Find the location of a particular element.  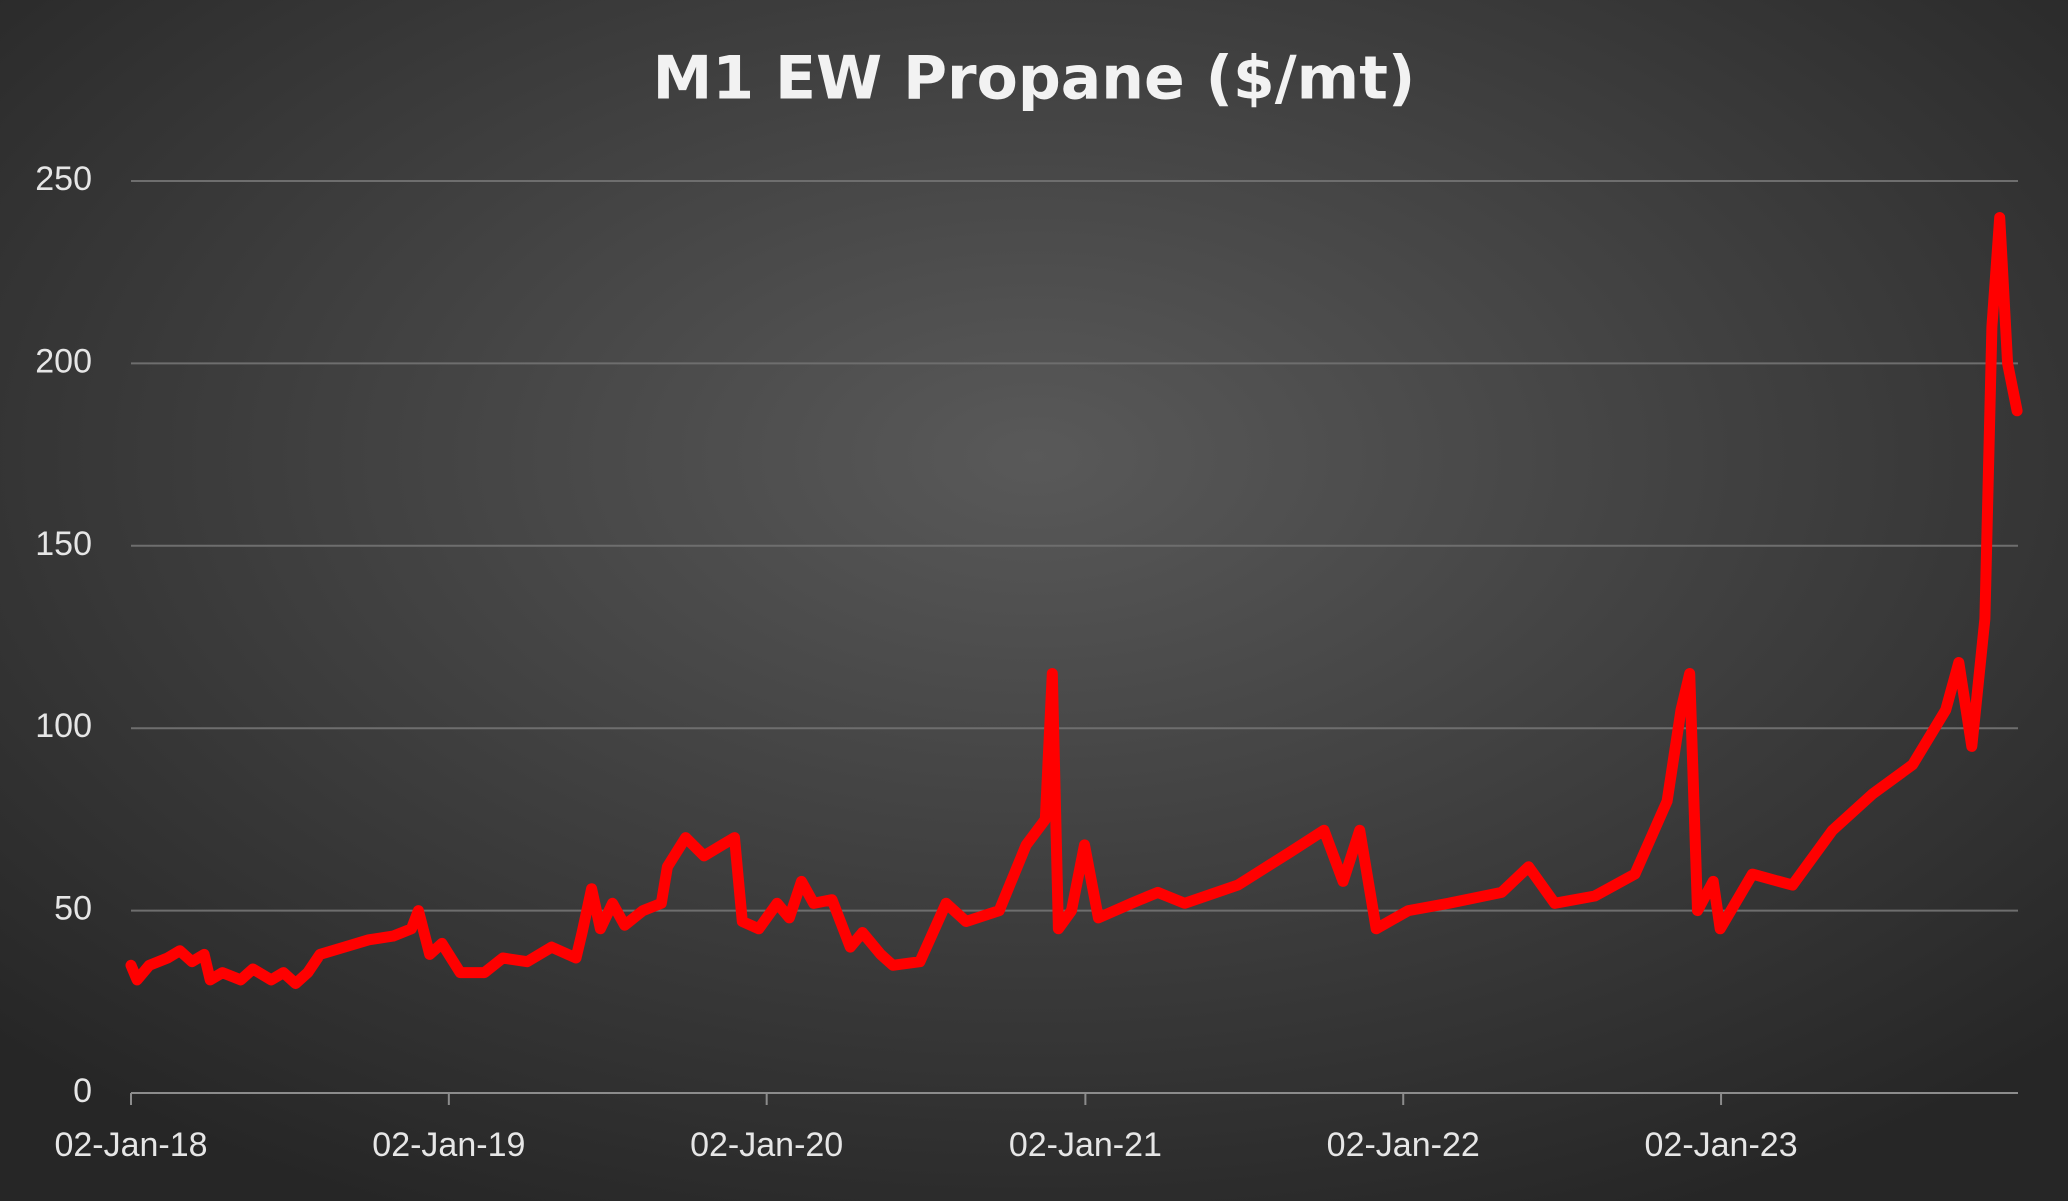

x-tick-label: 02-Jan-18 is located at coordinates (130, 1145).